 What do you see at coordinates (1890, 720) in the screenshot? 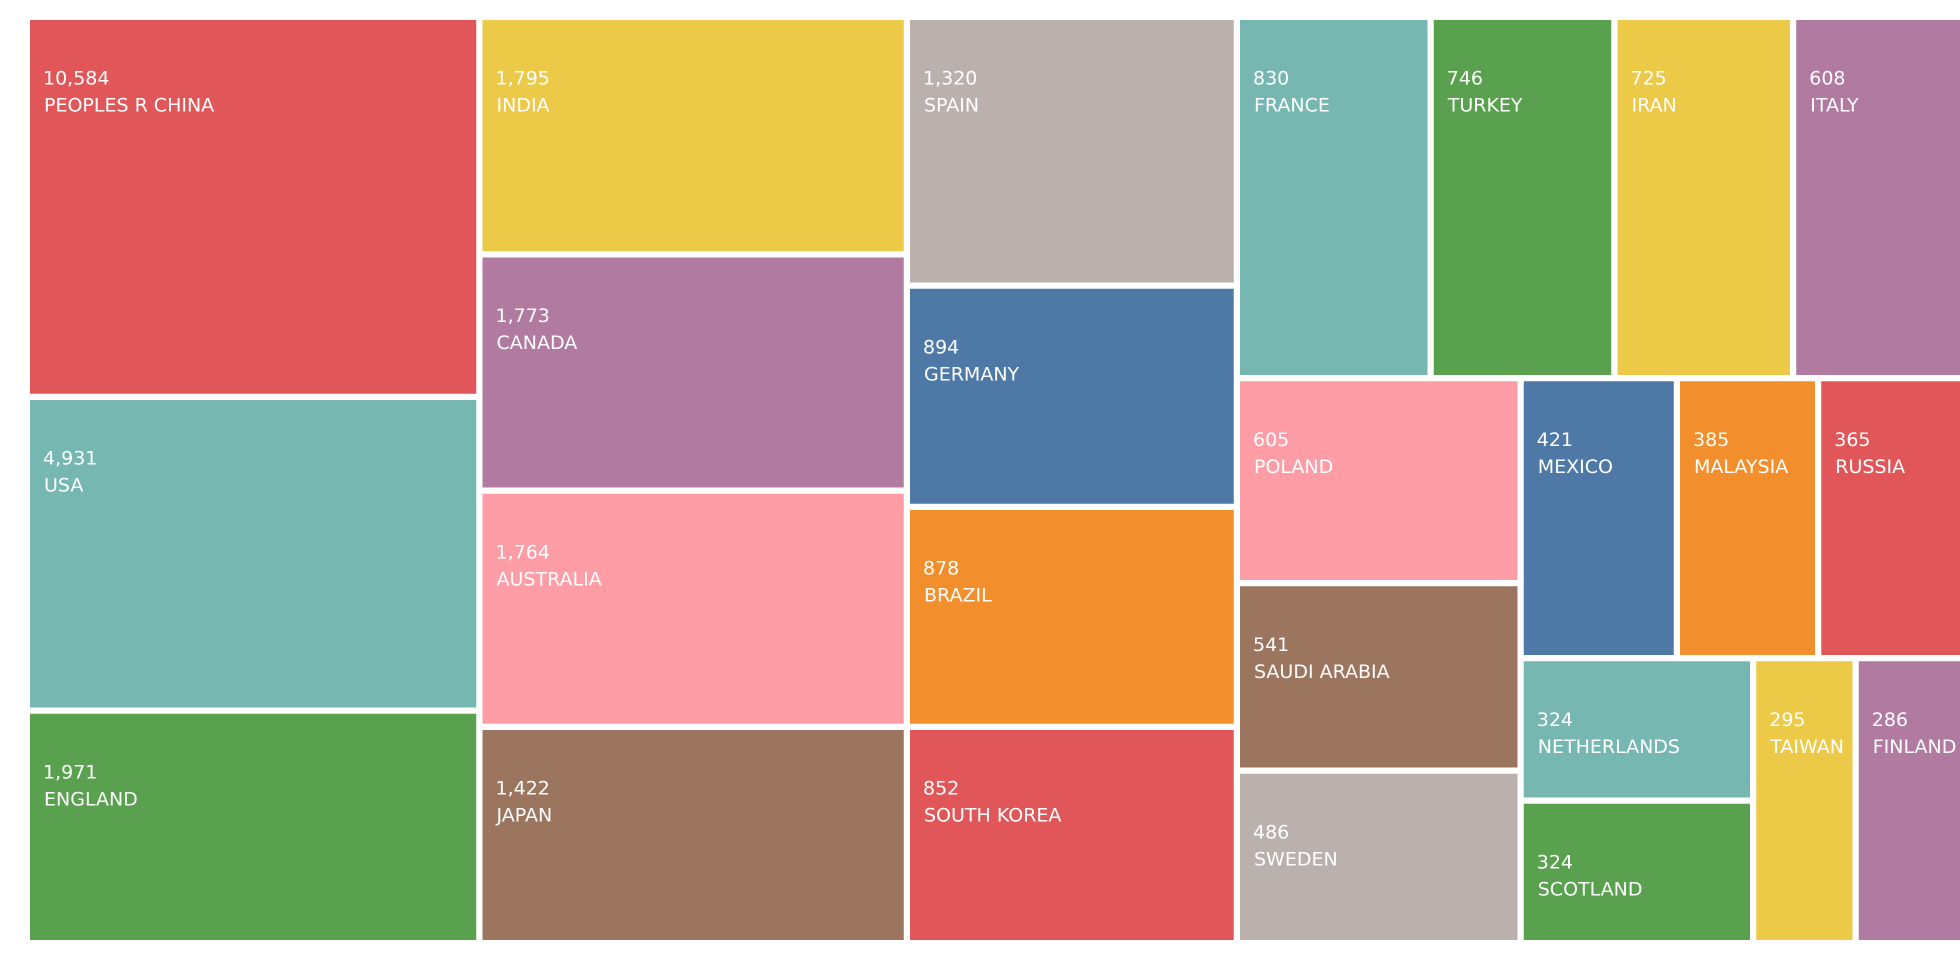
I see `tile-value-label: 286` at bounding box center [1890, 720].